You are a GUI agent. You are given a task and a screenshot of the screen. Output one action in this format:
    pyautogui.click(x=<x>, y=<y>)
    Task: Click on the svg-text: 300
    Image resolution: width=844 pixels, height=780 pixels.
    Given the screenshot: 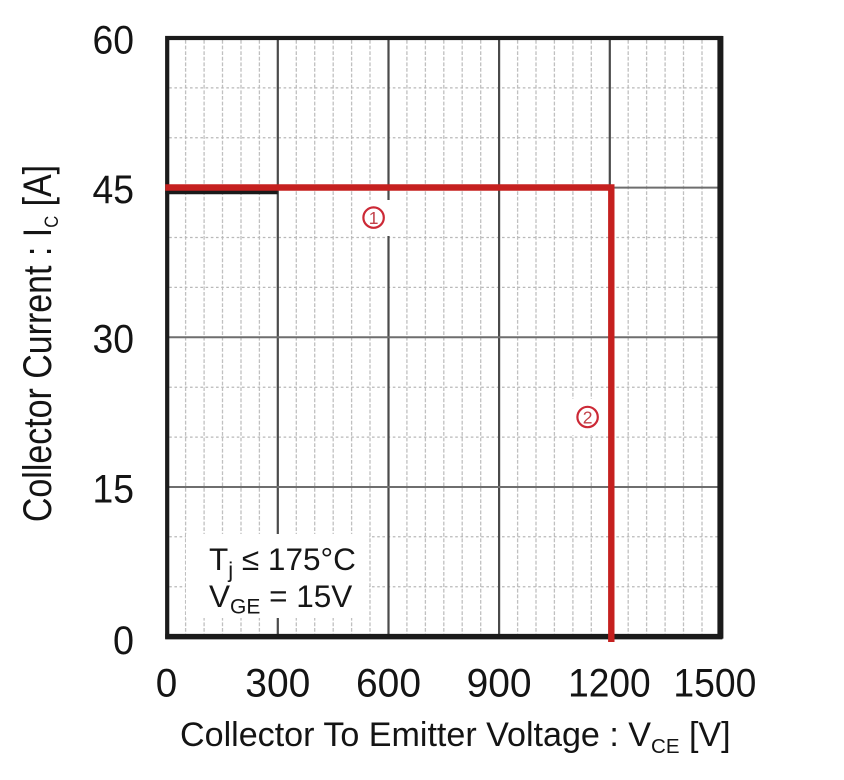 What is the action you would take?
    pyautogui.click(x=277, y=683)
    